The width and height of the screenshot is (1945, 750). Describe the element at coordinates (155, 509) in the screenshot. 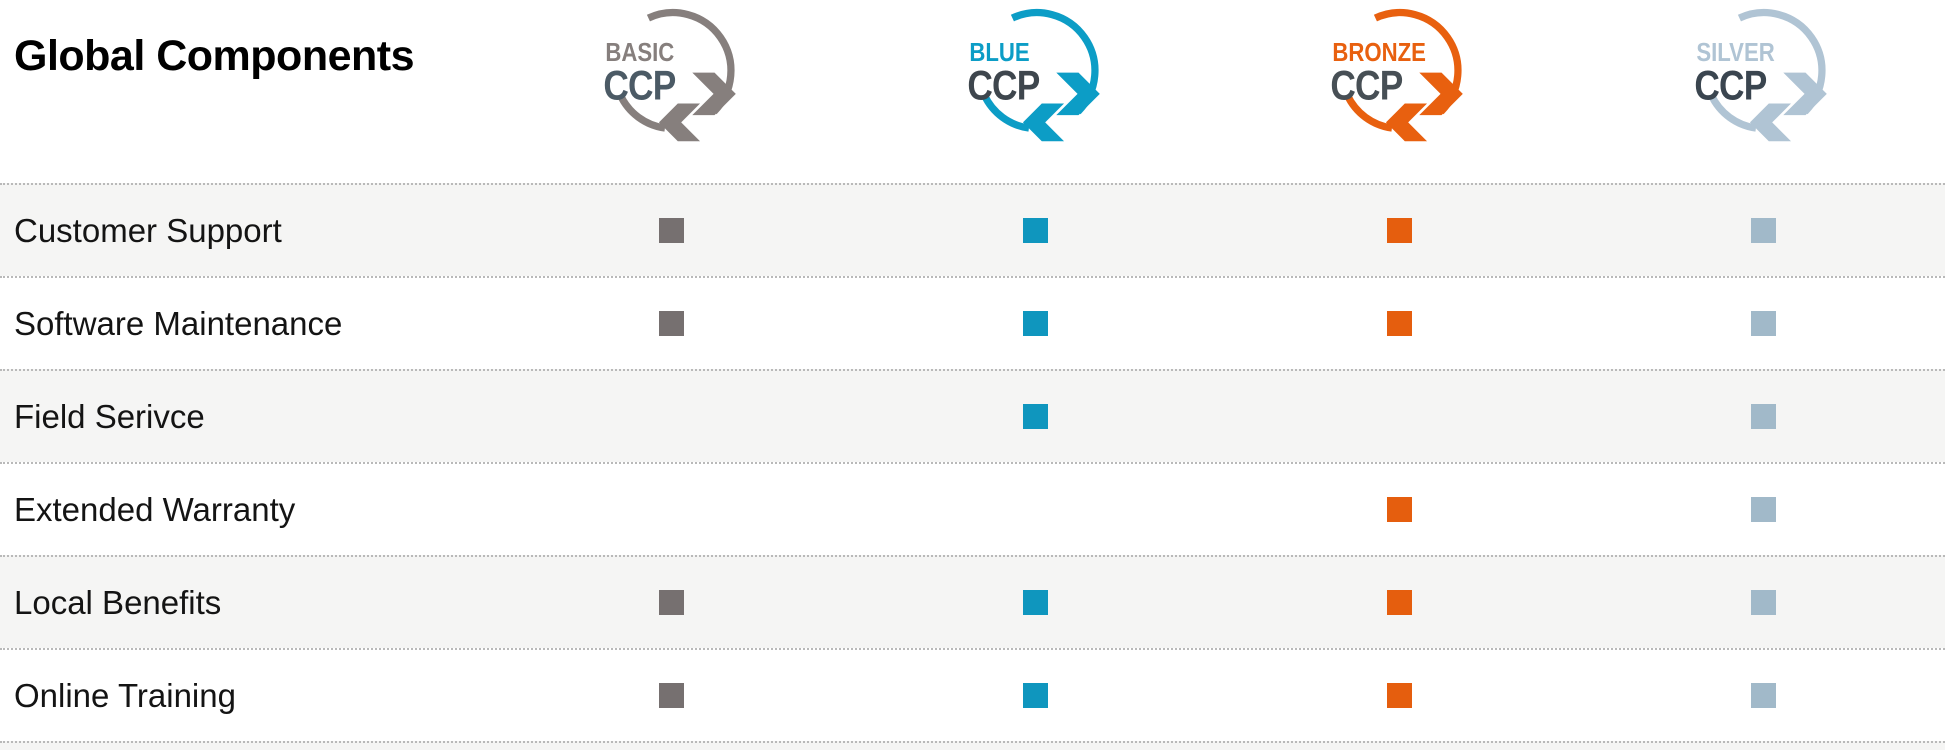

I see `row-label: Extended Warranty` at that location.